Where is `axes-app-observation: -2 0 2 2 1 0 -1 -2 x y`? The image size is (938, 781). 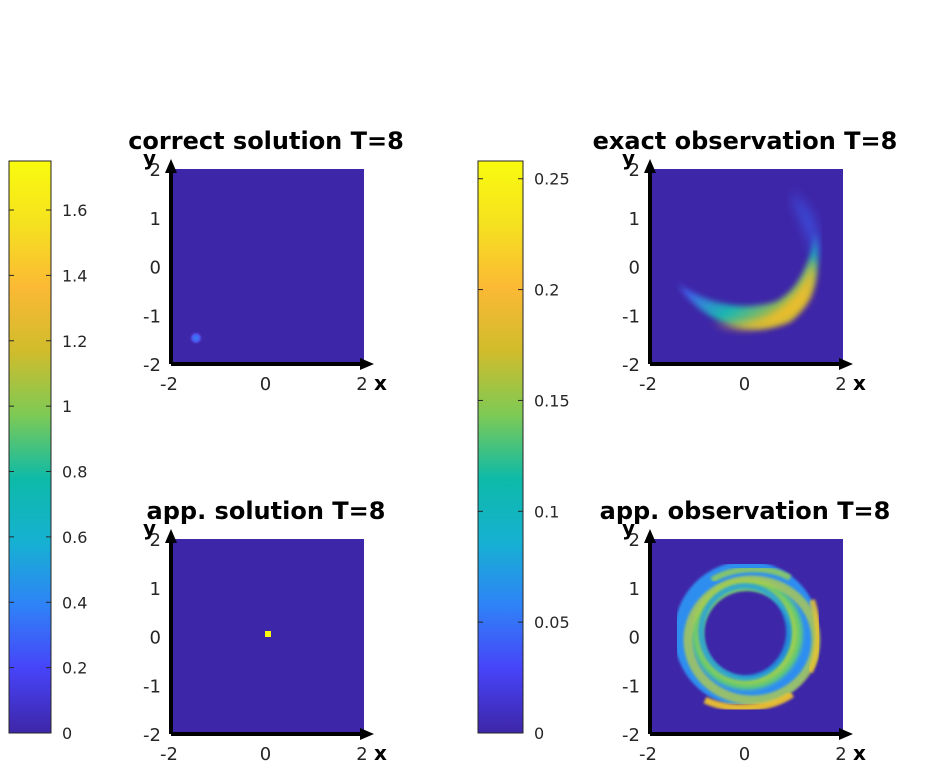
axes-app-observation: -2 0 2 2 1 0 -1 -2 x y is located at coordinates (744, 640).